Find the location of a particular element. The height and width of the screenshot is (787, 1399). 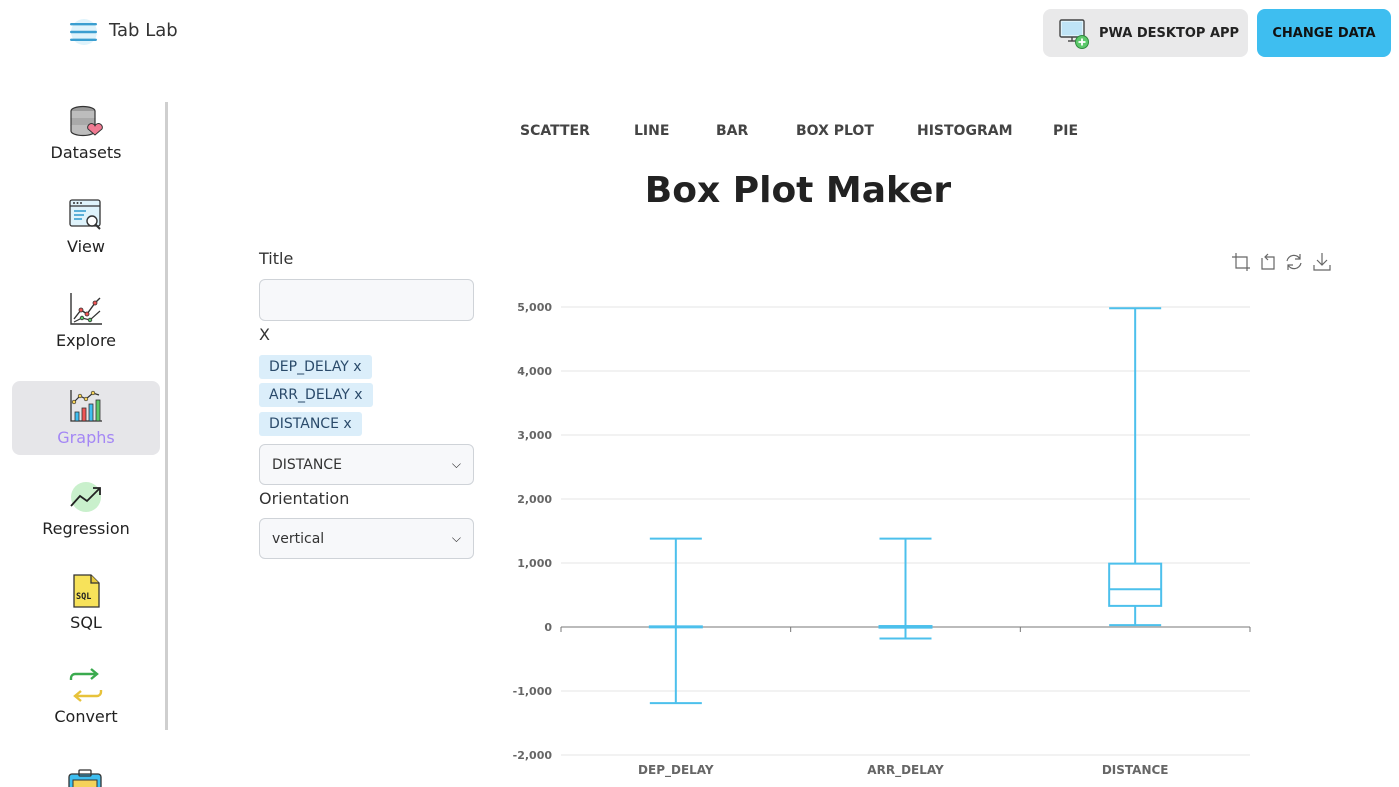

sidebar-item-view: View is located at coordinates (86, 227).